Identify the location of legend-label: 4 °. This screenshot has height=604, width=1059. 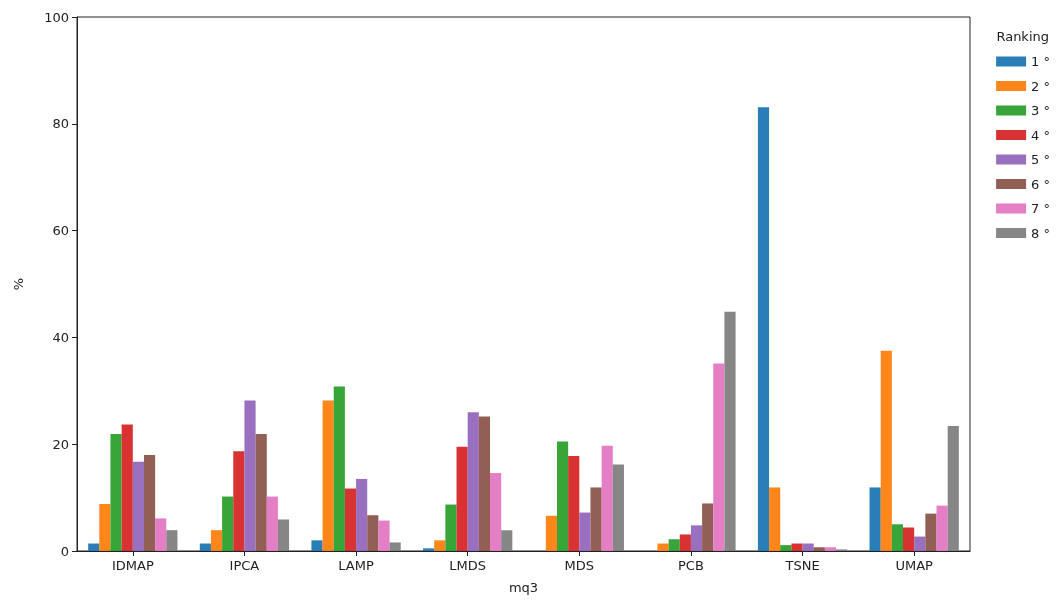
(1040, 135).